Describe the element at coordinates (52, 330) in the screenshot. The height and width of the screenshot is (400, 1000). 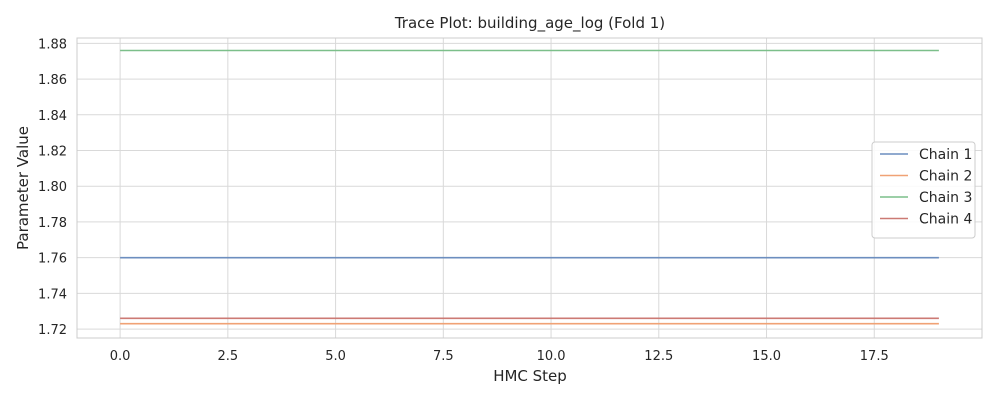
I see `y-tick-label: 1.72` at that location.